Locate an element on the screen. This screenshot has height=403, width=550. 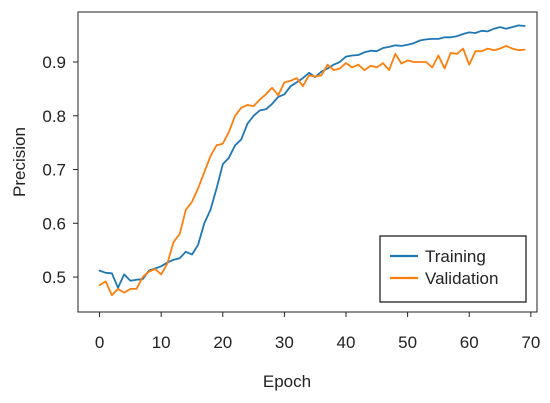
y-axis-label: Precision is located at coordinates (19, 162).